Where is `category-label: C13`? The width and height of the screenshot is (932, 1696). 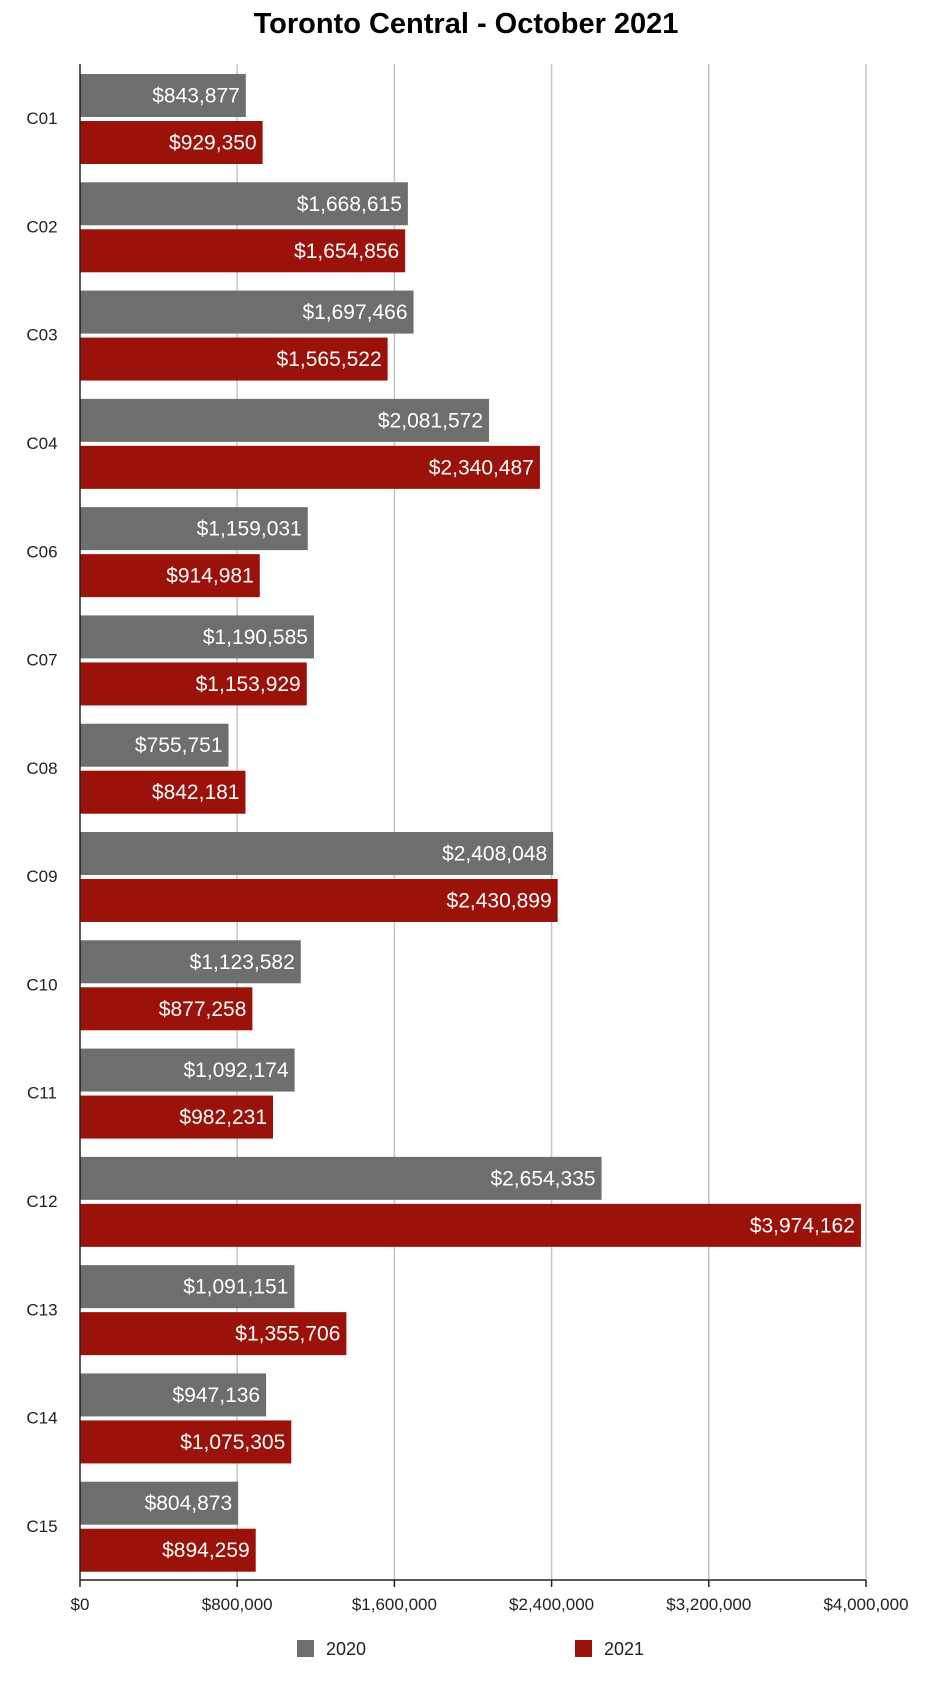
category-label: C13 is located at coordinates (41, 1309).